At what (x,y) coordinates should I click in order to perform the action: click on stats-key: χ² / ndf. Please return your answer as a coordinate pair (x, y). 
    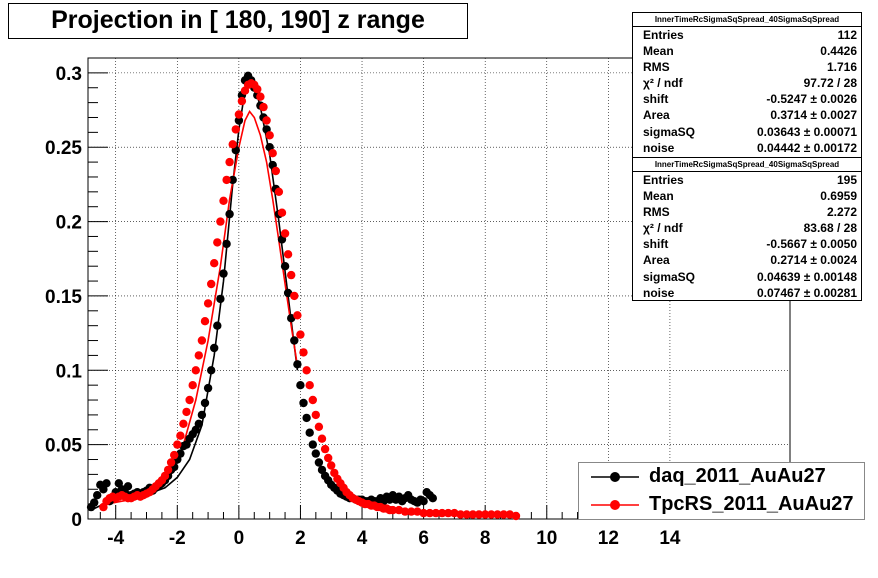
    Looking at the image, I should click on (663, 228).